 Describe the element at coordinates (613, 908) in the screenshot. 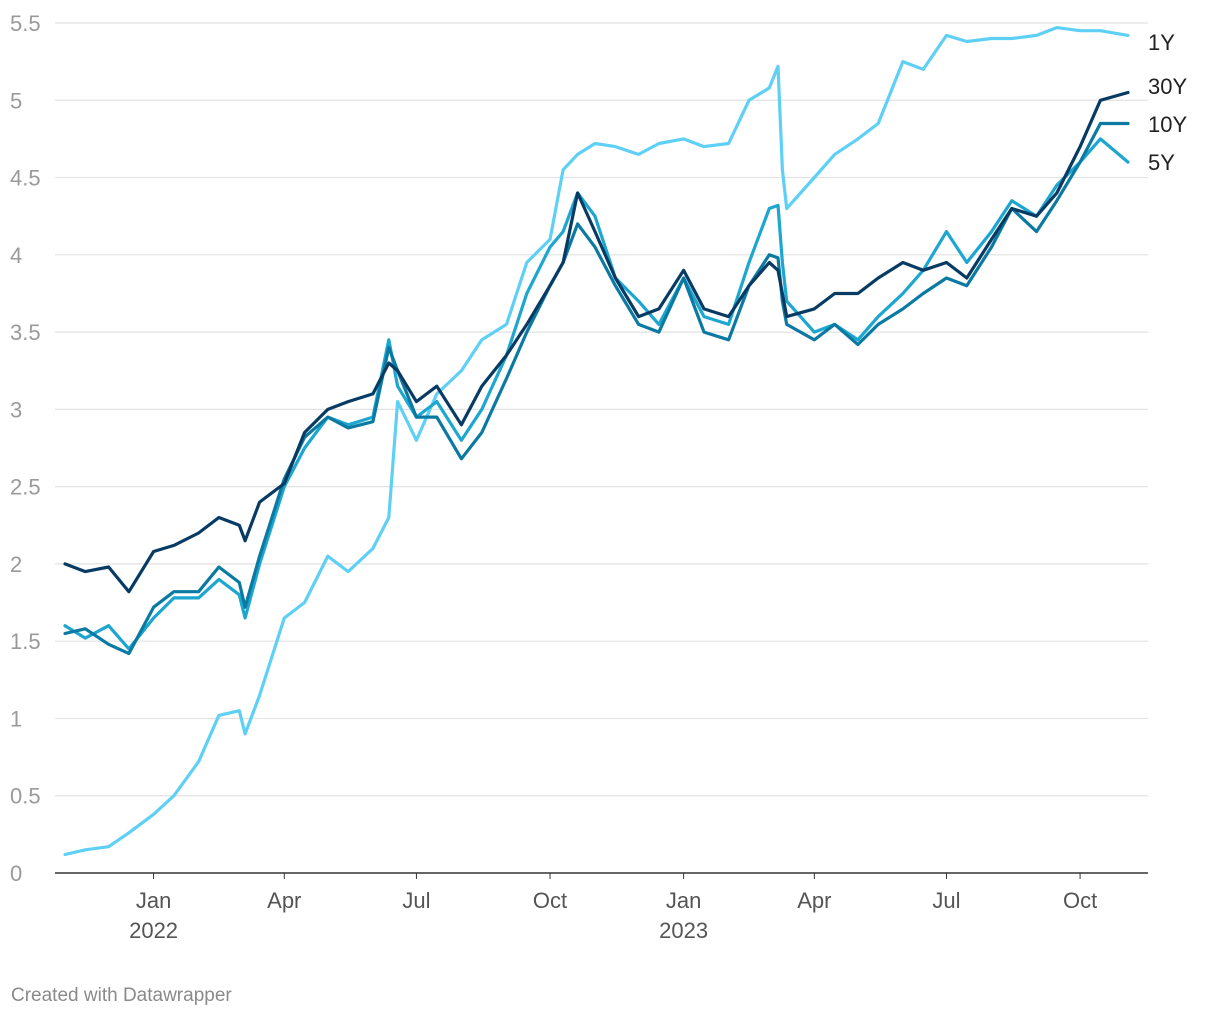

I see `x-axis-ticks: Jan 2022 Apr Jul Oct Jan 2023 Apr Jul Oct` at that location.